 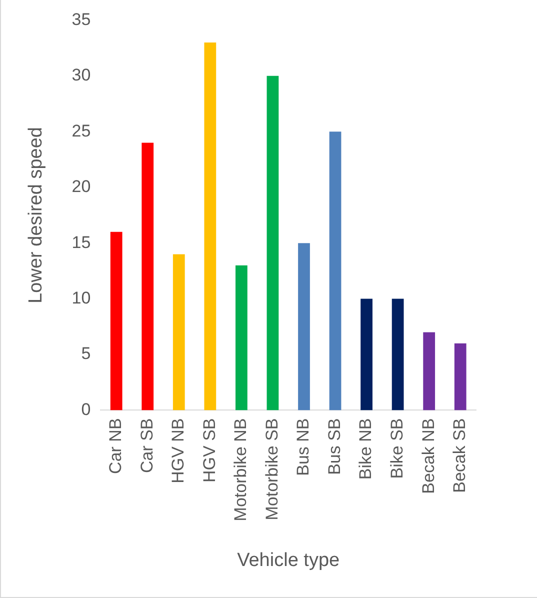 I want to click on x-tick-label: HGV NB, so click(x=178, y=451).